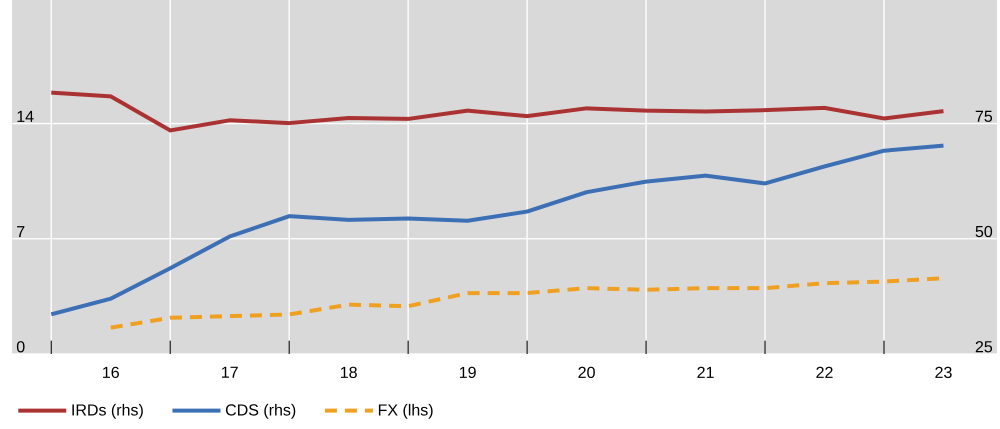 This screenshot has width=1000, height=429. What do you see at coordinates (824, 372) in the screenshot?
I see `x-tick-label: 22` at bounding box center [824, 372].